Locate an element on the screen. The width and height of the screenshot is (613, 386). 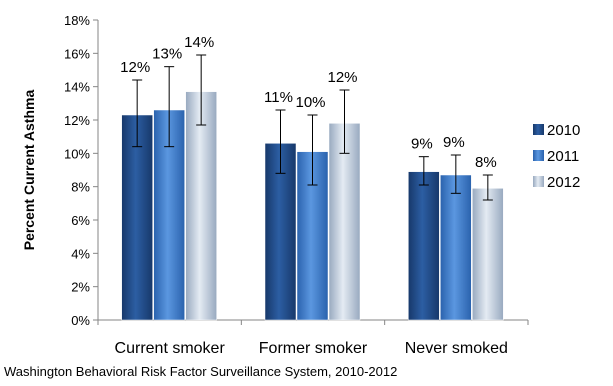
data-label: 8% is located at coordinates (486, 162).